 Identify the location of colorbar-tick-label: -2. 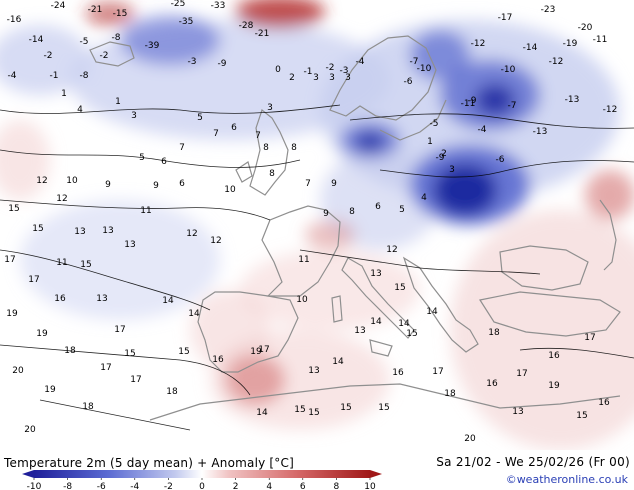
(168, 486).